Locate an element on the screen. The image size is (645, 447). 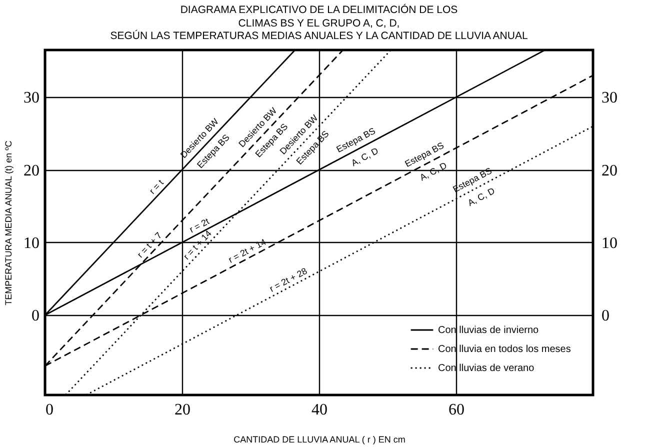
legend-label: Con lluvias de invierno is located at coordinates (489, 330).